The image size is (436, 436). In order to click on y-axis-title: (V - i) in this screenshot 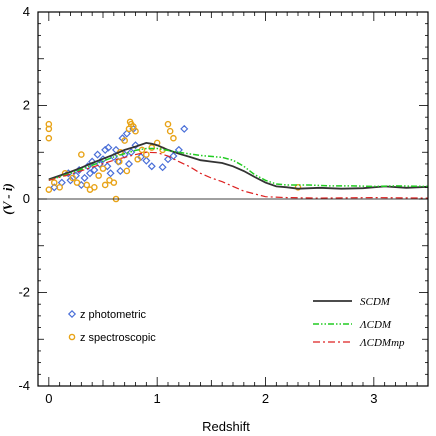, I will do `click(7, 199)`.